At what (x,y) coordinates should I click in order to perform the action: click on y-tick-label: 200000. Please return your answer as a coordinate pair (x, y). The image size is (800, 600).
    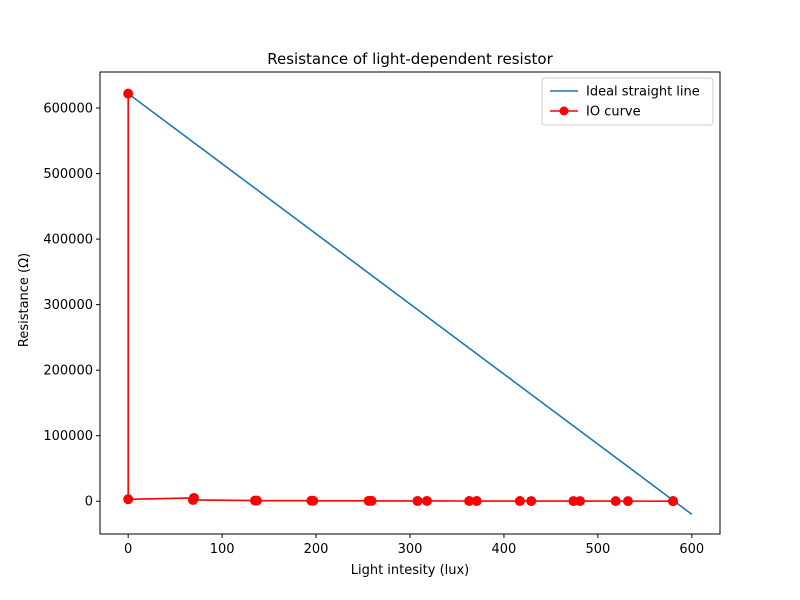
    Looking at the image, I should click on (68, 371).